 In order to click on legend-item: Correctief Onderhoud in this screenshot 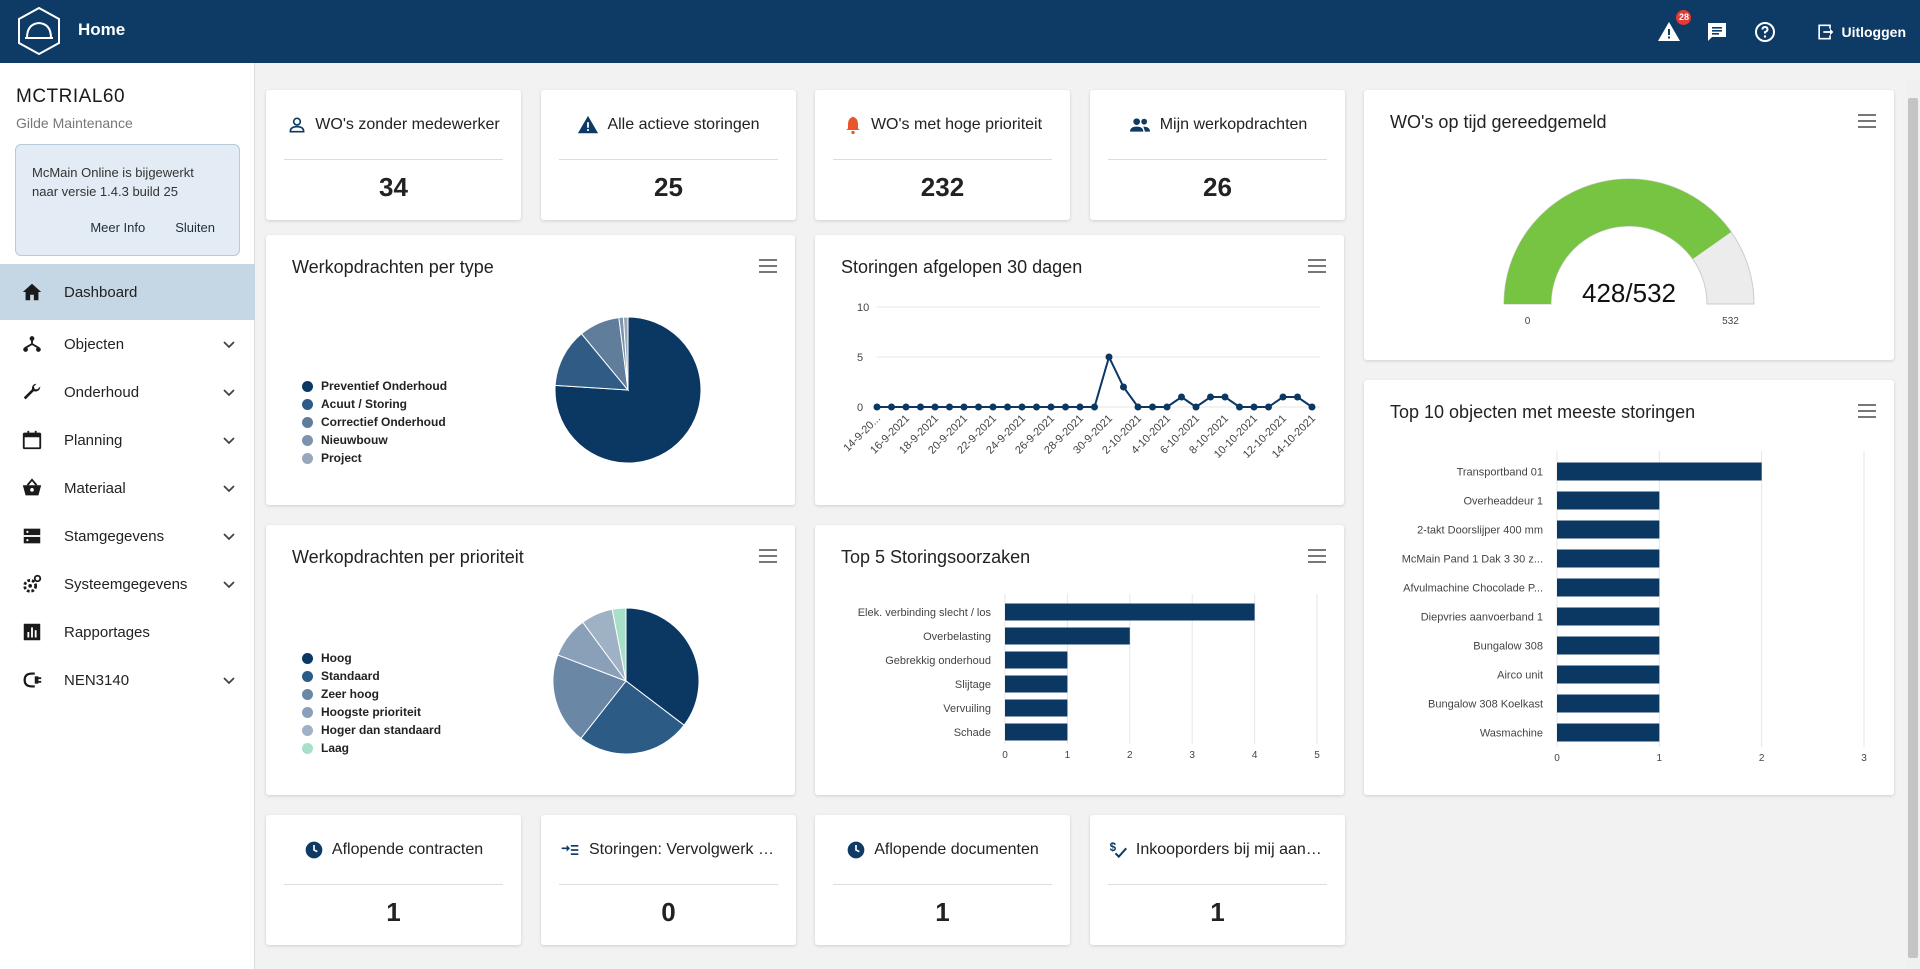, I will do `click(374, 422)`.